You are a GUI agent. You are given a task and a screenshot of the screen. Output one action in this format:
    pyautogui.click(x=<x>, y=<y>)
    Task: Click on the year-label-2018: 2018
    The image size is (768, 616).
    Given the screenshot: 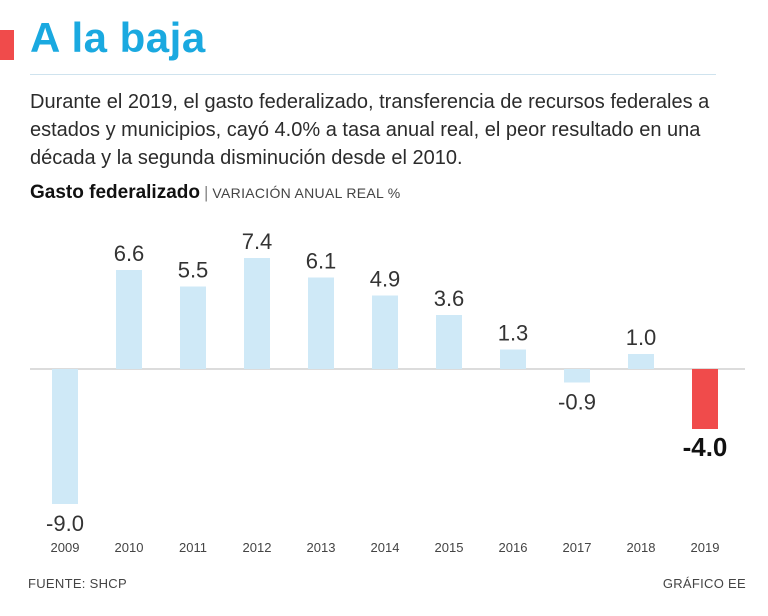 What is the action you would take?
    pyautogui.click(x=641, y=547)
    